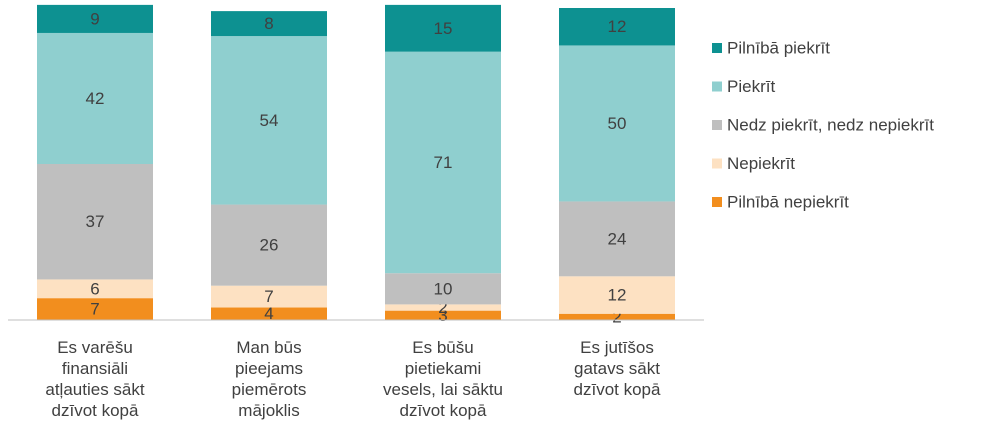 The height and width of the screenshot is (436, 1007). I want to click on legend-label: Pilnībā piekrīt, so click(778, 47).